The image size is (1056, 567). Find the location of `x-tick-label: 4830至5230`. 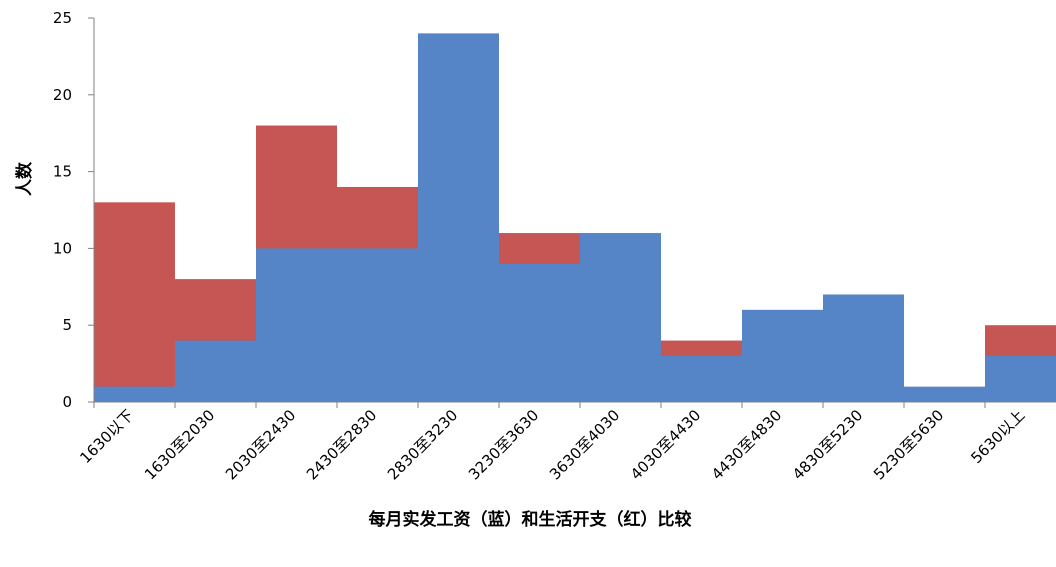

x-tick-label: 4830至5230 is located at coordinates (827, 444).